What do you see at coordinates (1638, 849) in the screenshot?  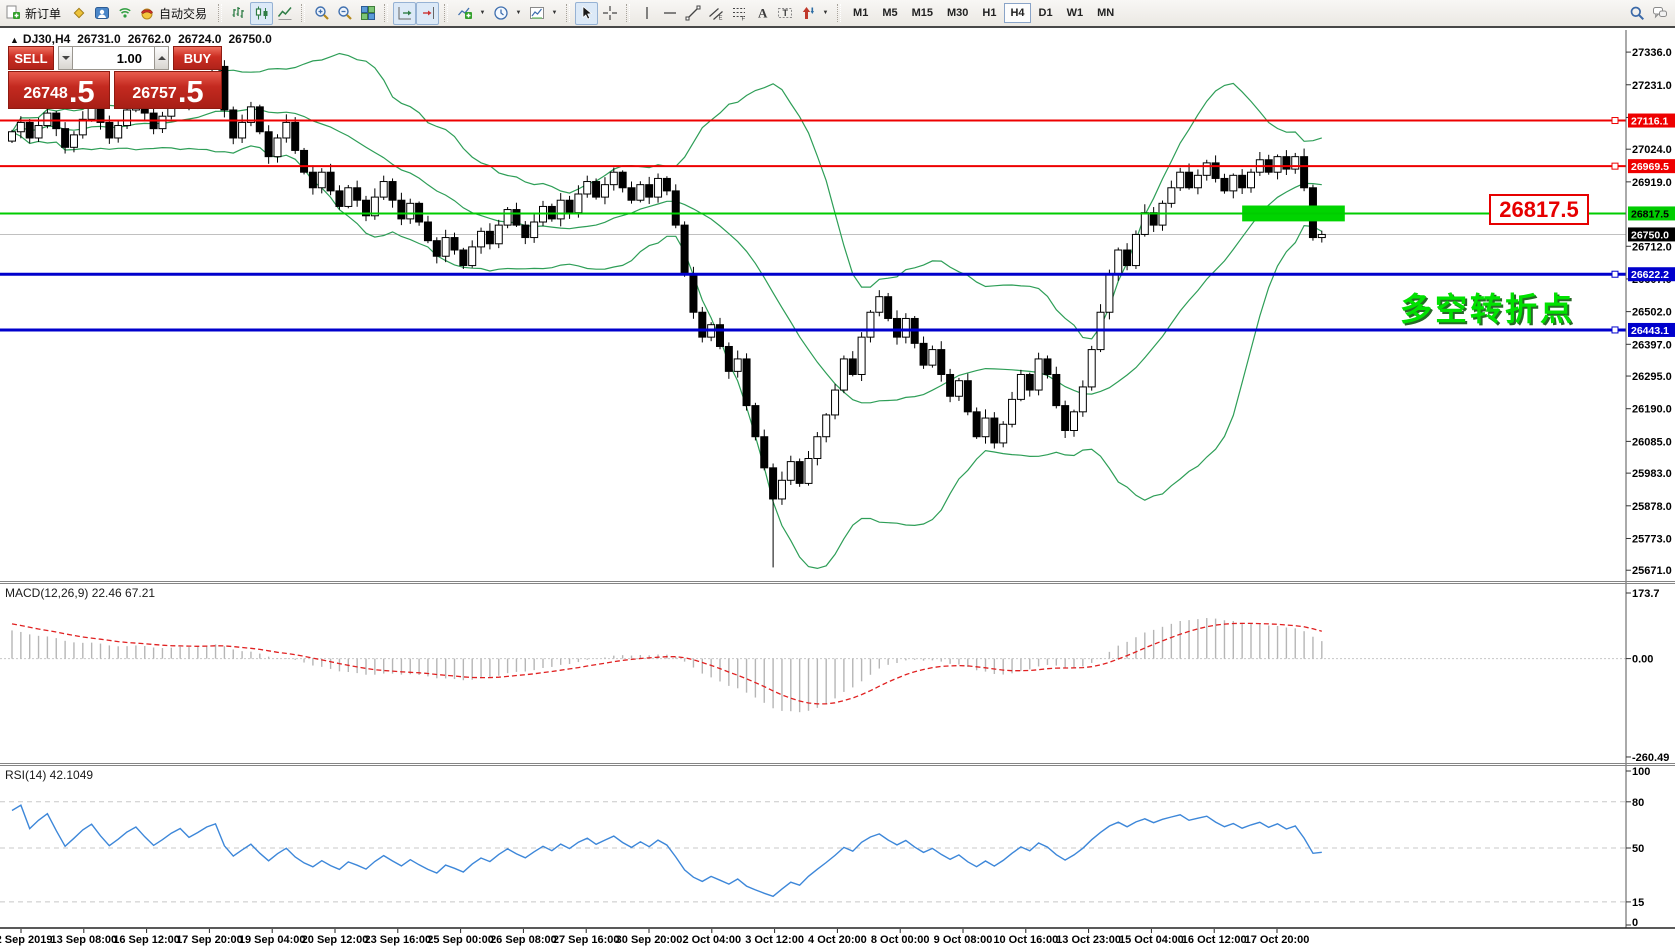 I see `svg-text: 50` at bounding box center [1638, 849].